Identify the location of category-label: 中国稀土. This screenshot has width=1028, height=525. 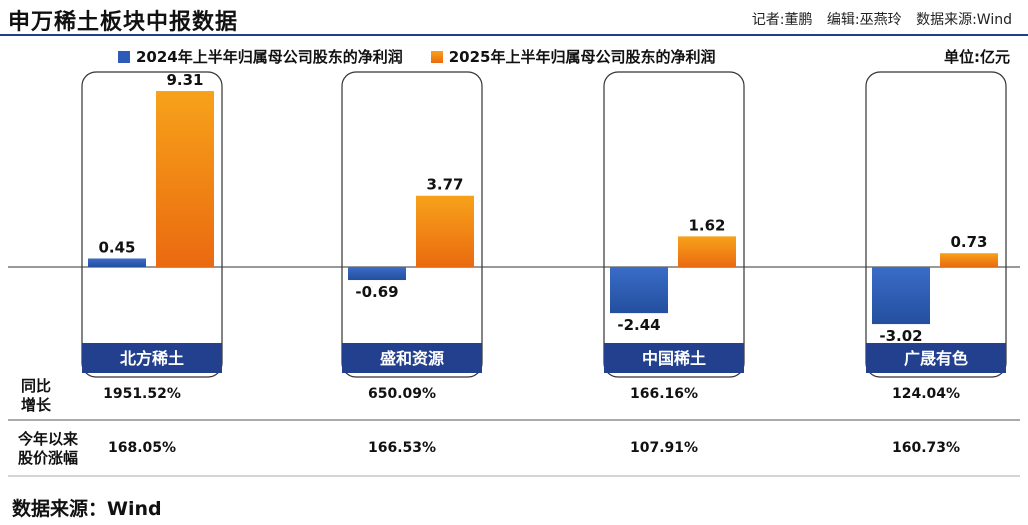
(674, 358).